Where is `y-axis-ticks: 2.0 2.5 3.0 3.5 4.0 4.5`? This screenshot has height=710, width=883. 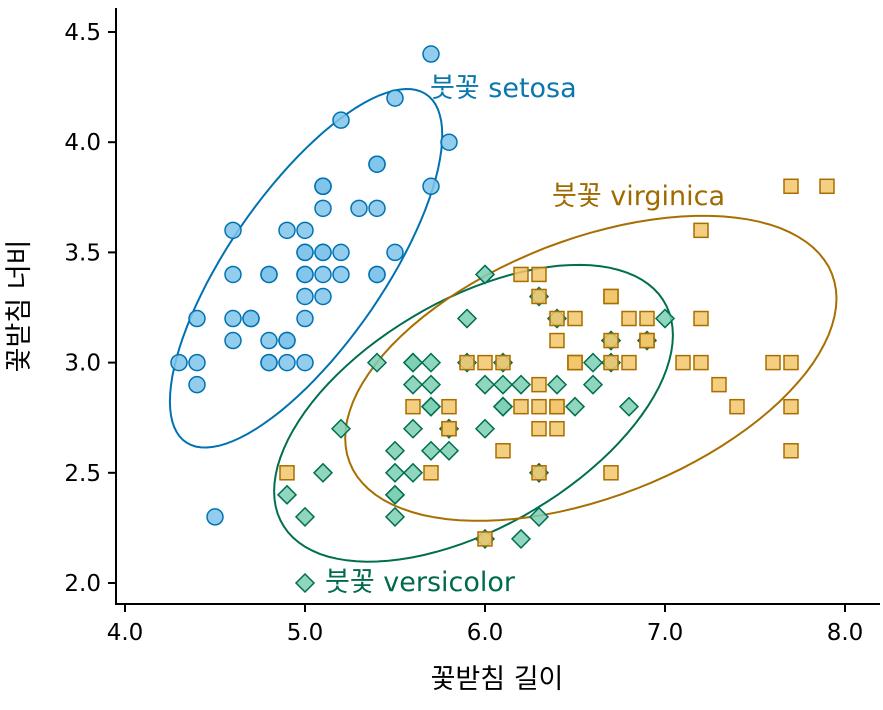
y-axis-ticks: 2.0 2.5 3.0 3.5 4.0 4.5 is located at coordinates (90, 308).